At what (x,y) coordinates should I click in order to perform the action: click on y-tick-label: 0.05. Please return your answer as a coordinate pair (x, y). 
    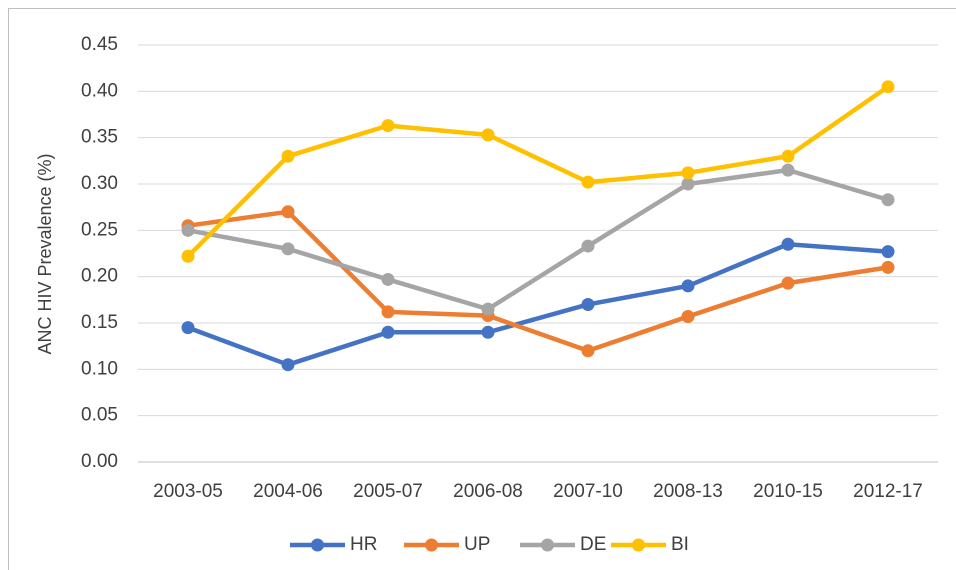
    Looking at the image, I should click on (99, 415).